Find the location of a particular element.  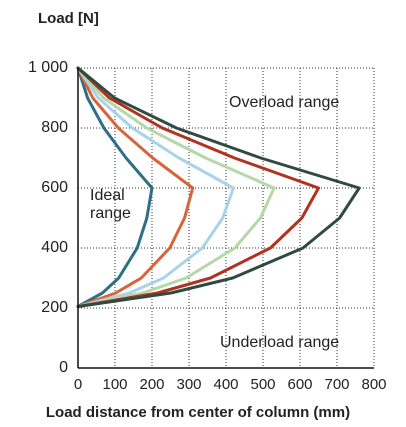

y-tick-label: 200 is located at coordinates (54, 307).